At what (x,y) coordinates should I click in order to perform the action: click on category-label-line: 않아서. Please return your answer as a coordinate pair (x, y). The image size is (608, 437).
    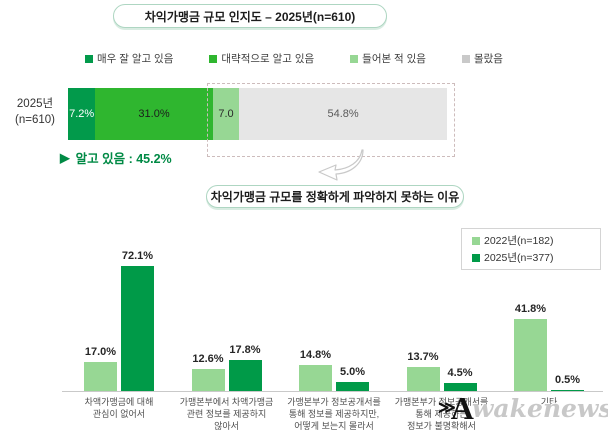
    Looking at the image, I should click on (226, 426).